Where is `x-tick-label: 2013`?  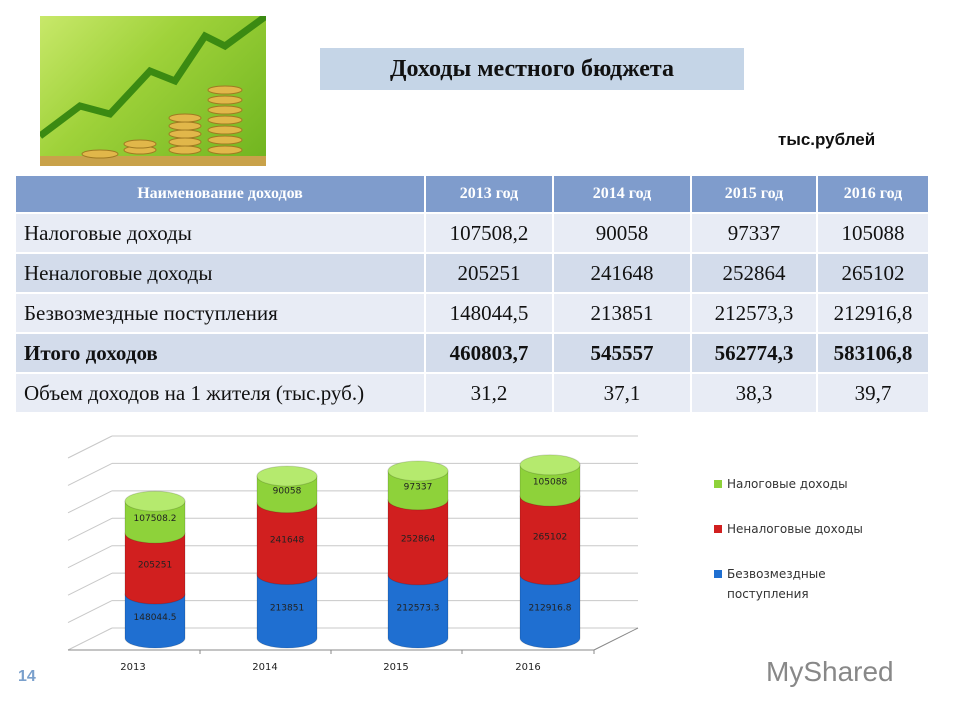
x-tick-label: 2013 is located at coordinates (132, 667).